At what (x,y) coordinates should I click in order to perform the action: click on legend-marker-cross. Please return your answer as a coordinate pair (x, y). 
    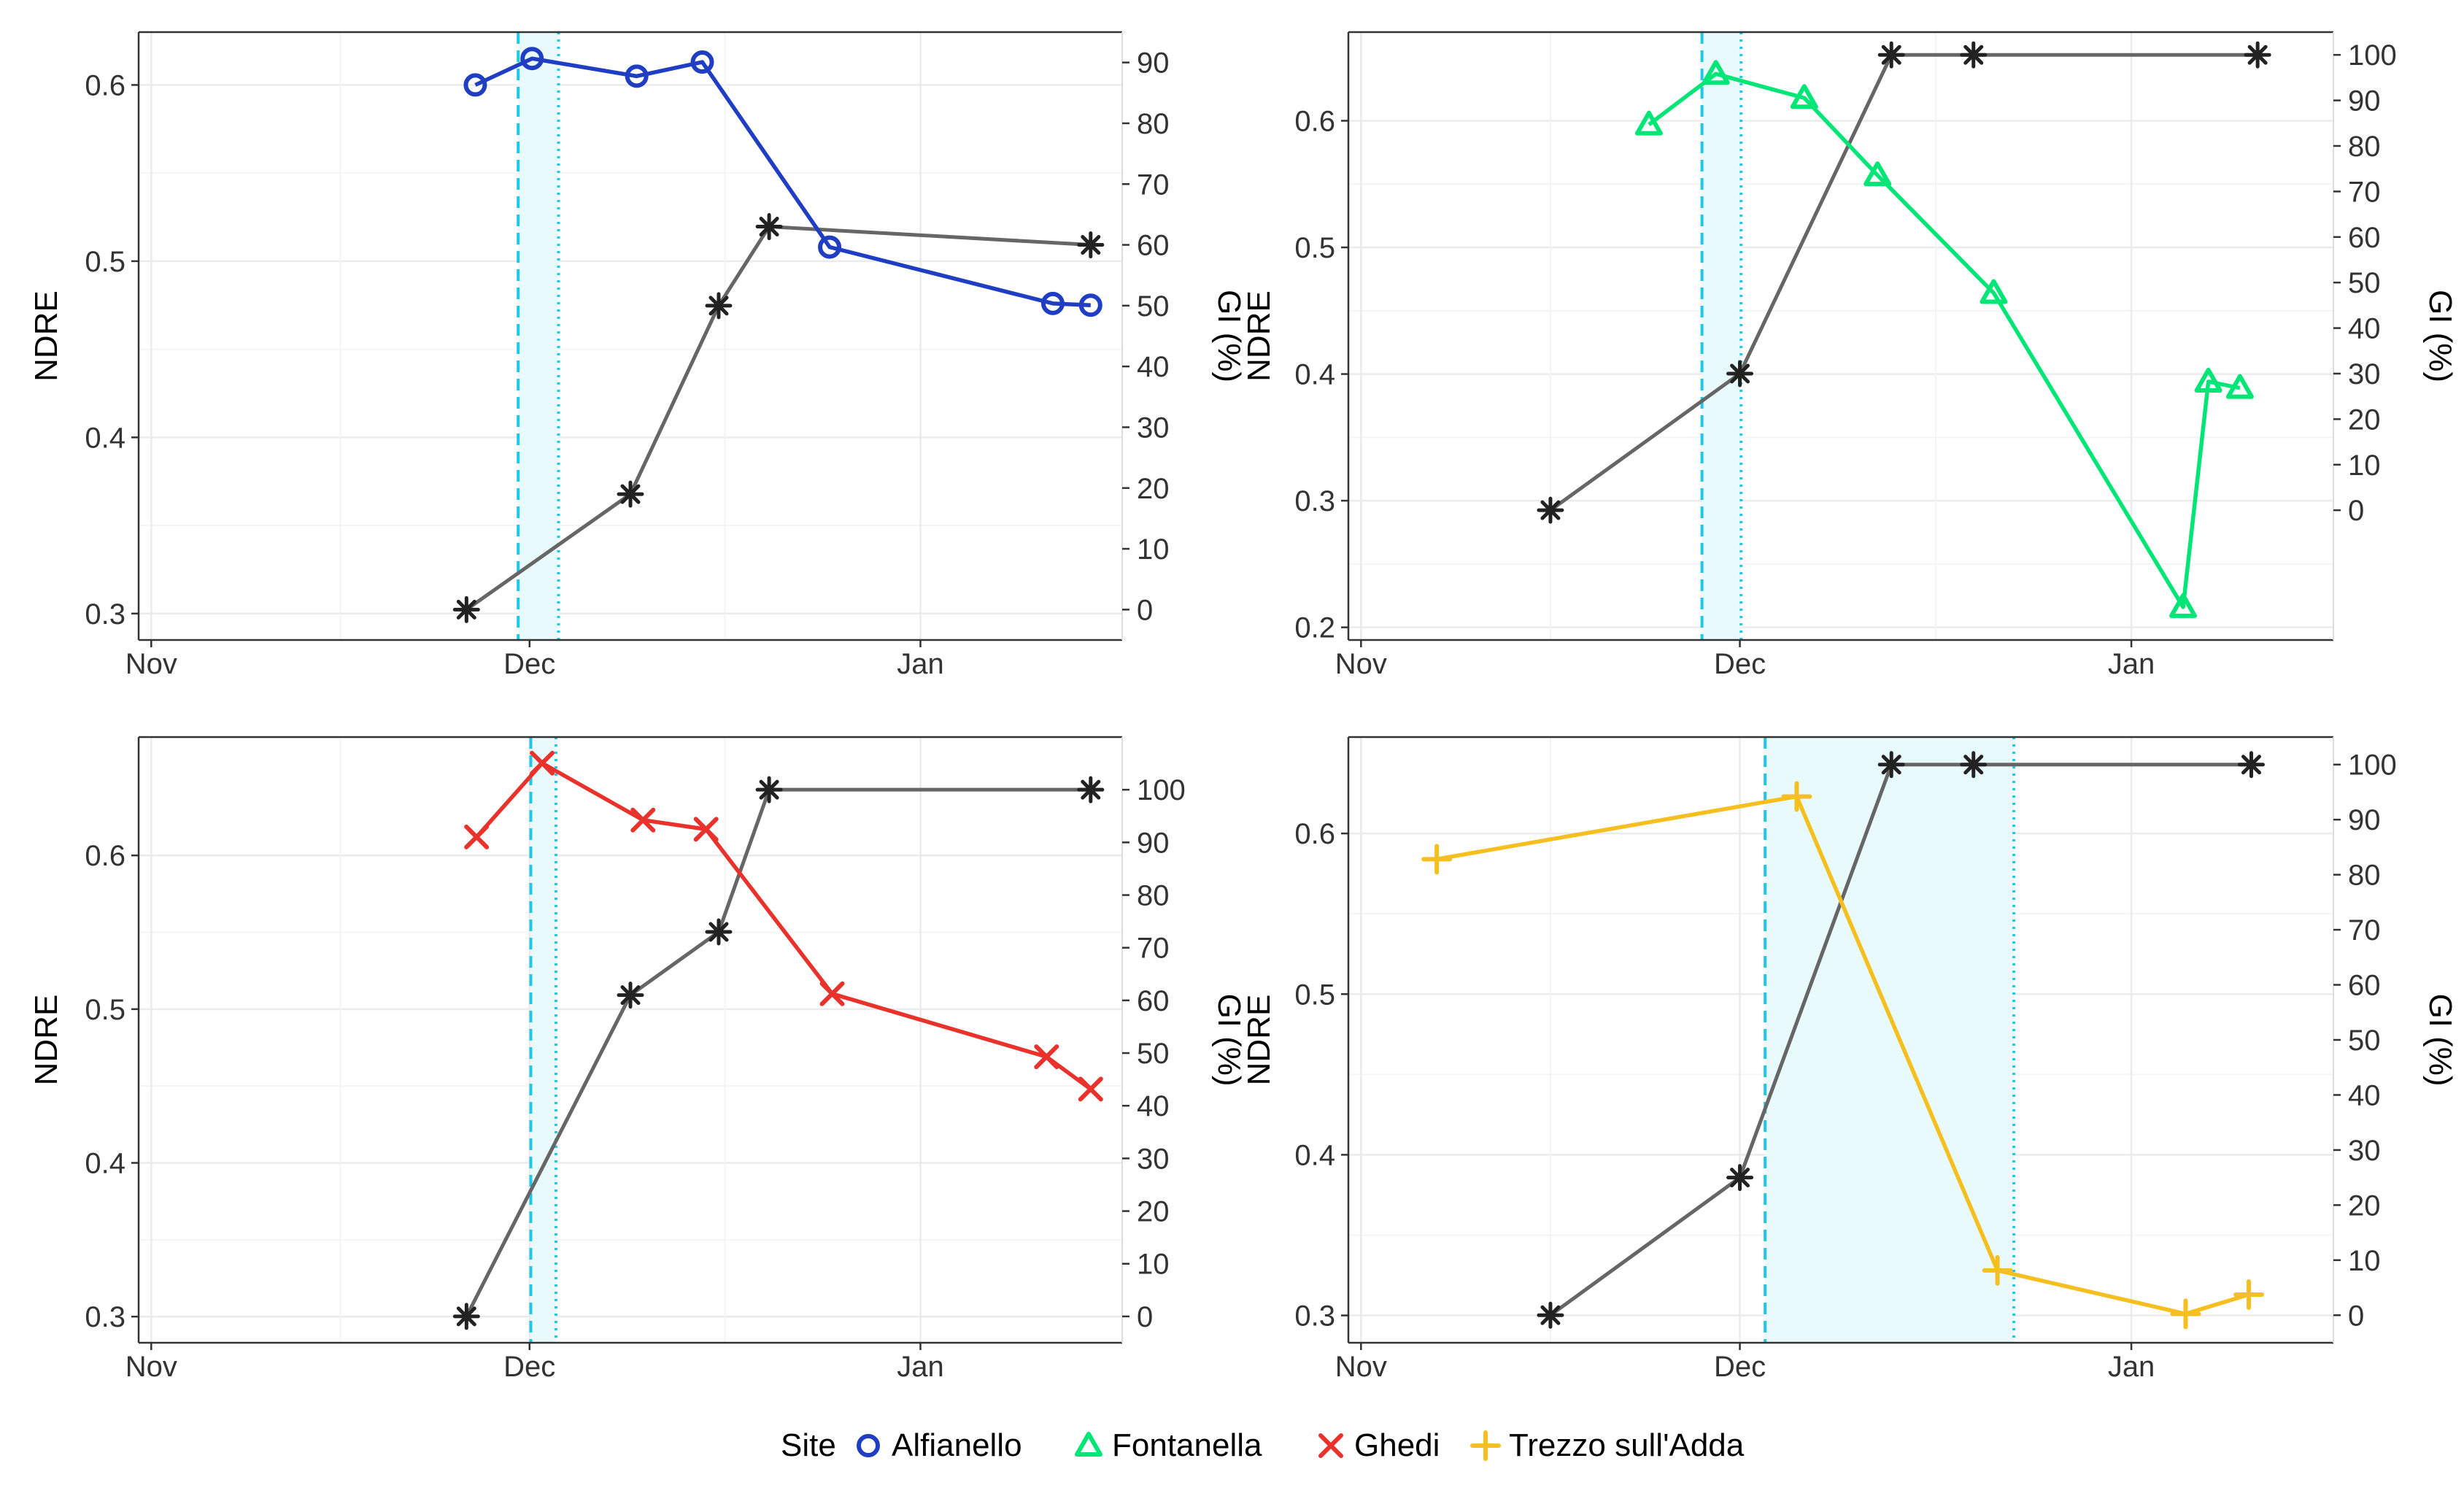
    Looking at the image, I should click on (1330, 1445).